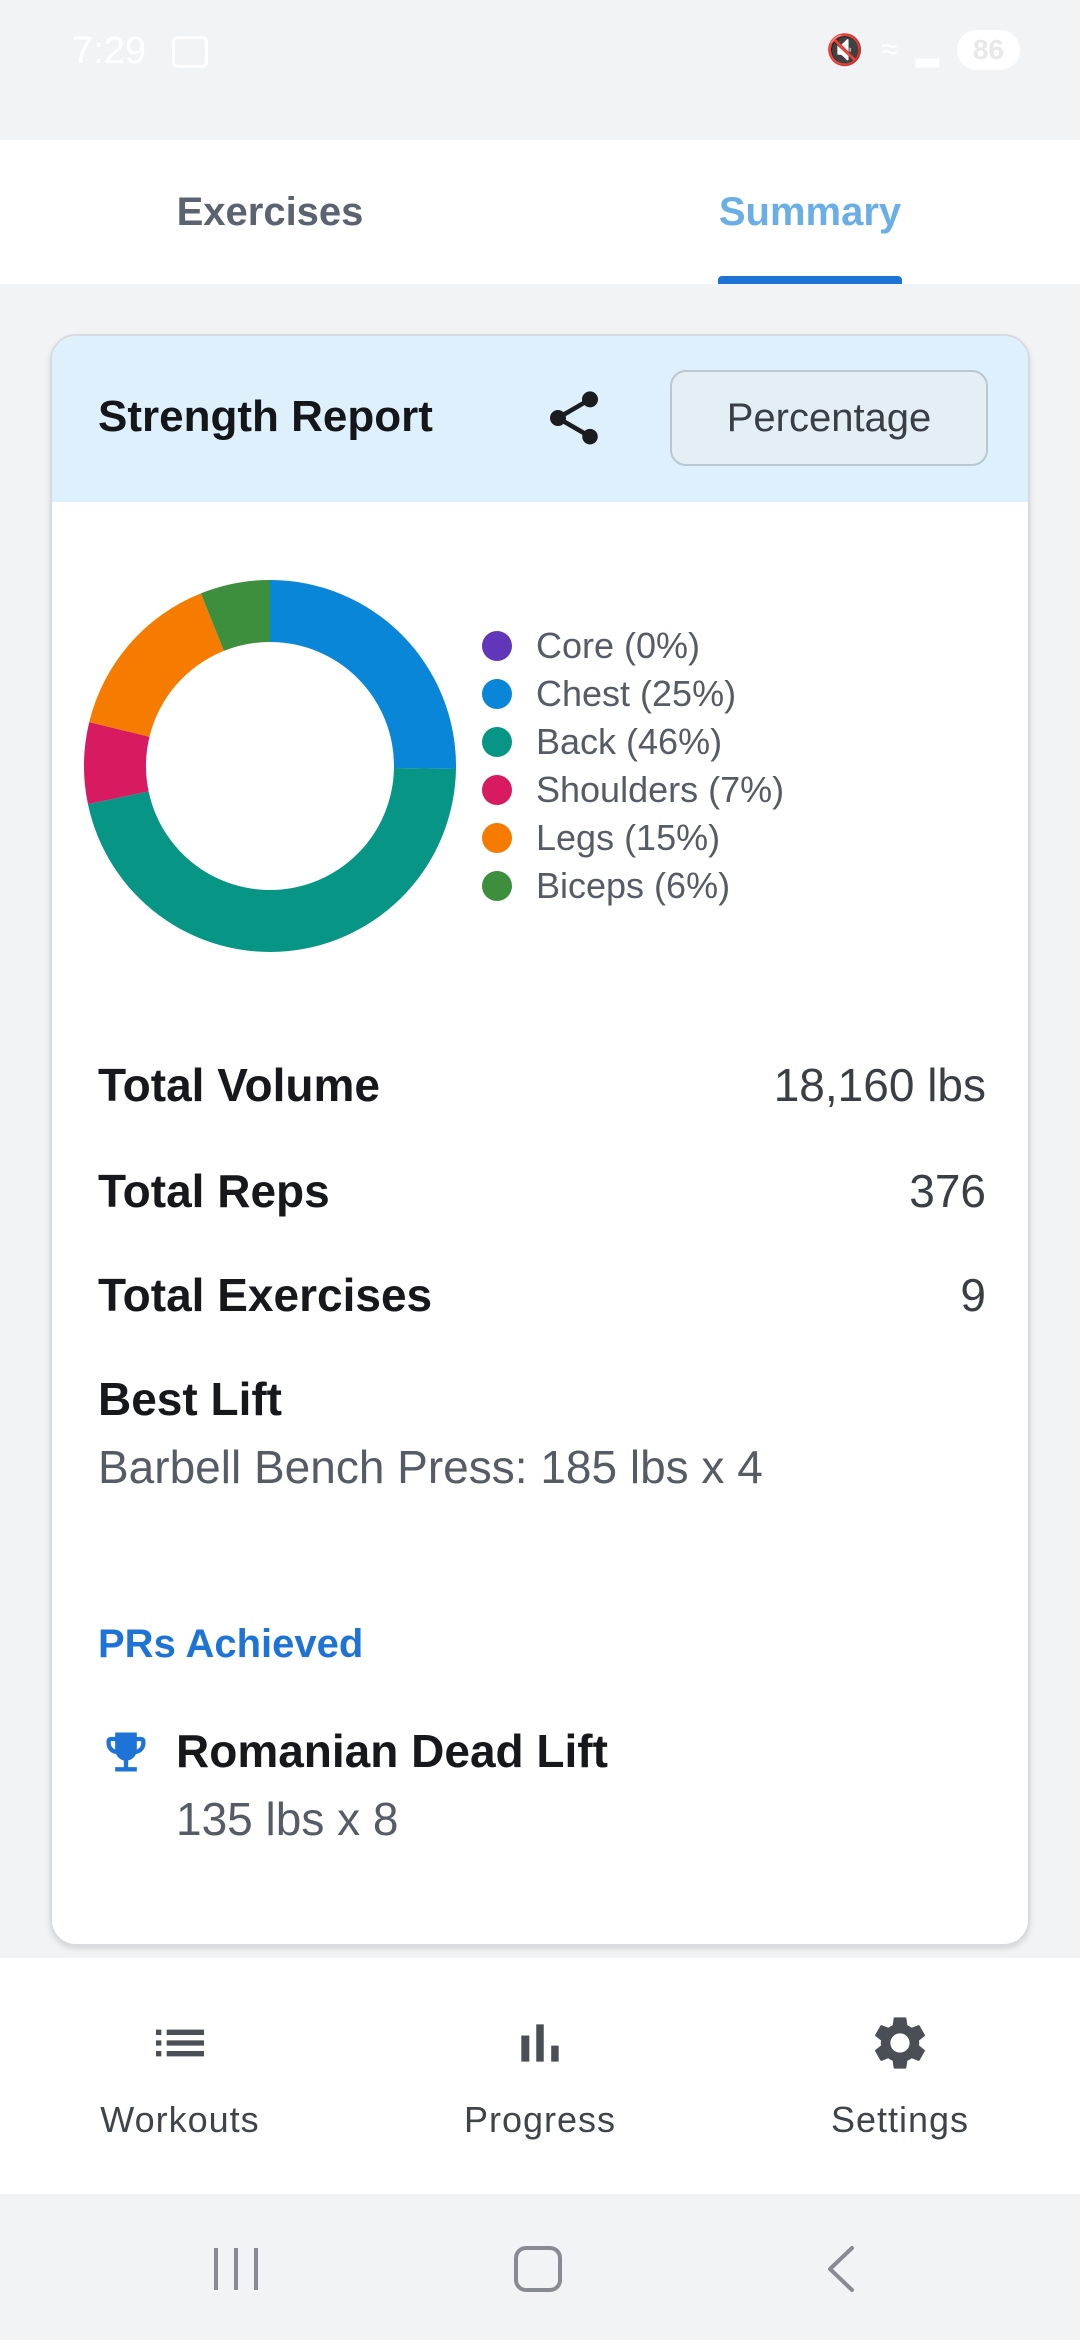 The height and width of the screenshot is (2340, 1080). What do you see at coordinates (927, 50) in the screenshot?
I see `signal-icon: ▂` at bounding box center [927, 50].